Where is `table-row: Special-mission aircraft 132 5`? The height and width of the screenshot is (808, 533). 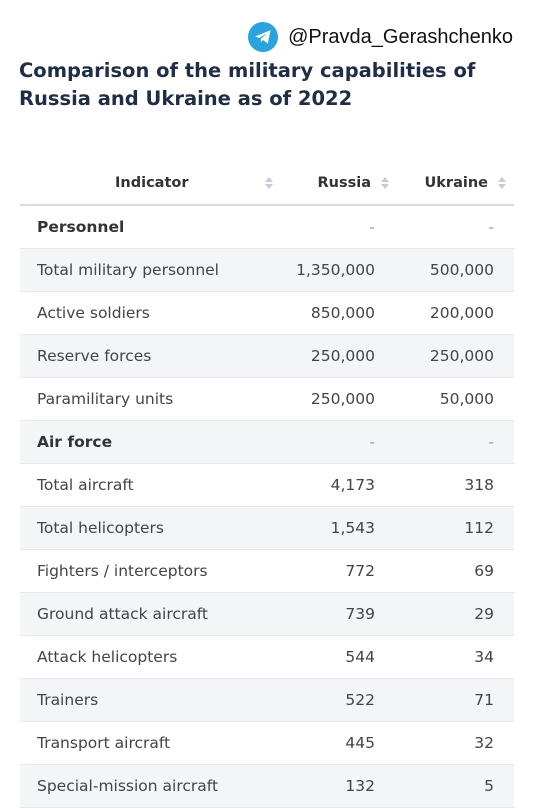 table-row: Special-mission aircraft 132 5 is located at coordinates (267, 786).